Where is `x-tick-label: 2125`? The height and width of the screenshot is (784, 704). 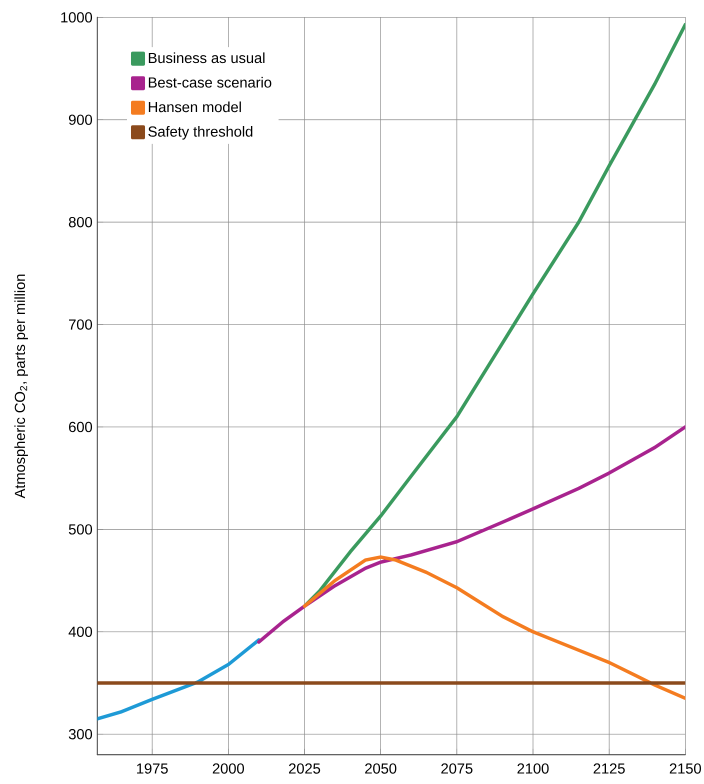 x-tick-label: 2125 is located at coordinates (609, 768).